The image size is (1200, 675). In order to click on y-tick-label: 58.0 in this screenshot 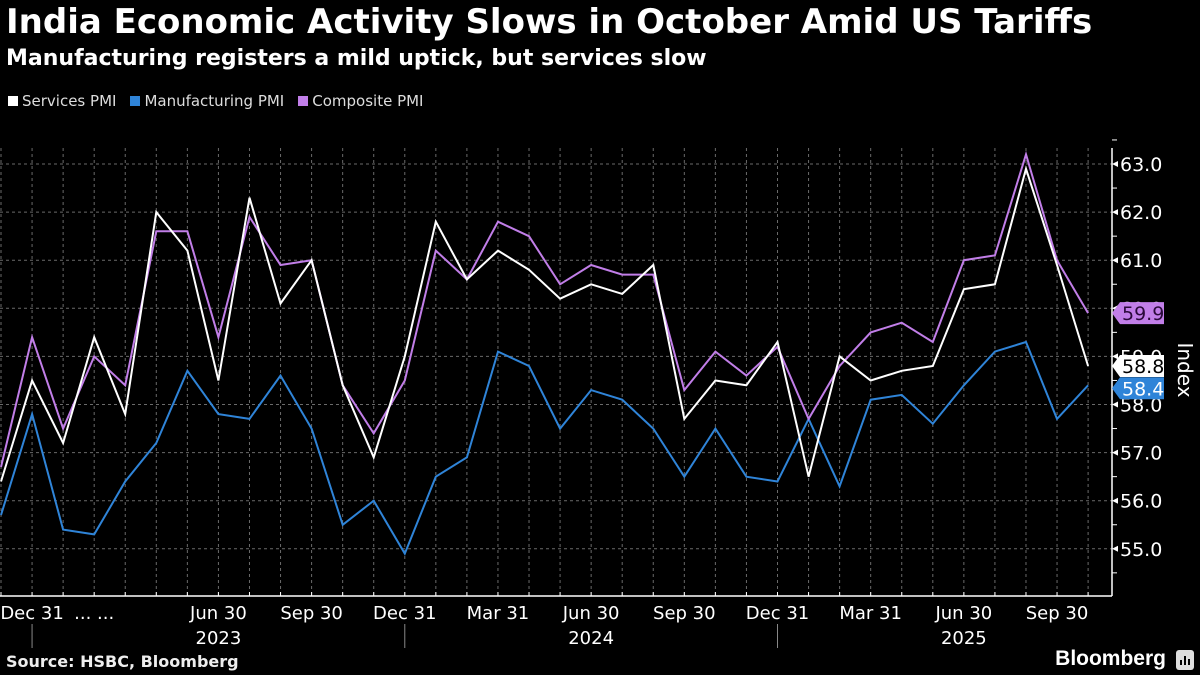, I will do `click(1141, 406)`.